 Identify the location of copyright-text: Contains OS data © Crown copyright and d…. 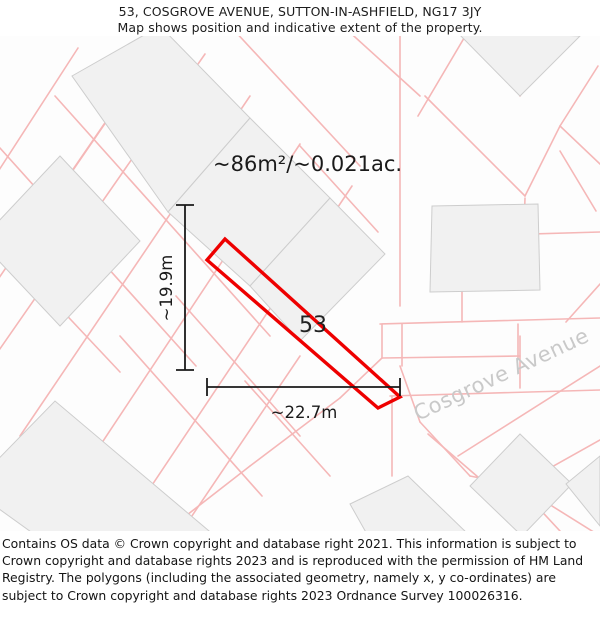
(293, 569).